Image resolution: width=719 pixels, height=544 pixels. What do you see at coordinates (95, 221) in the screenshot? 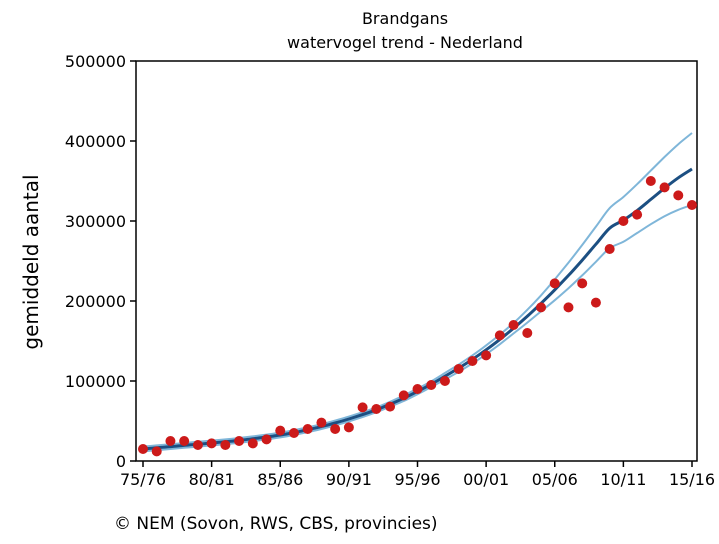
I see `y-tick-label-3: 300000` at bounding box center [95, 221].